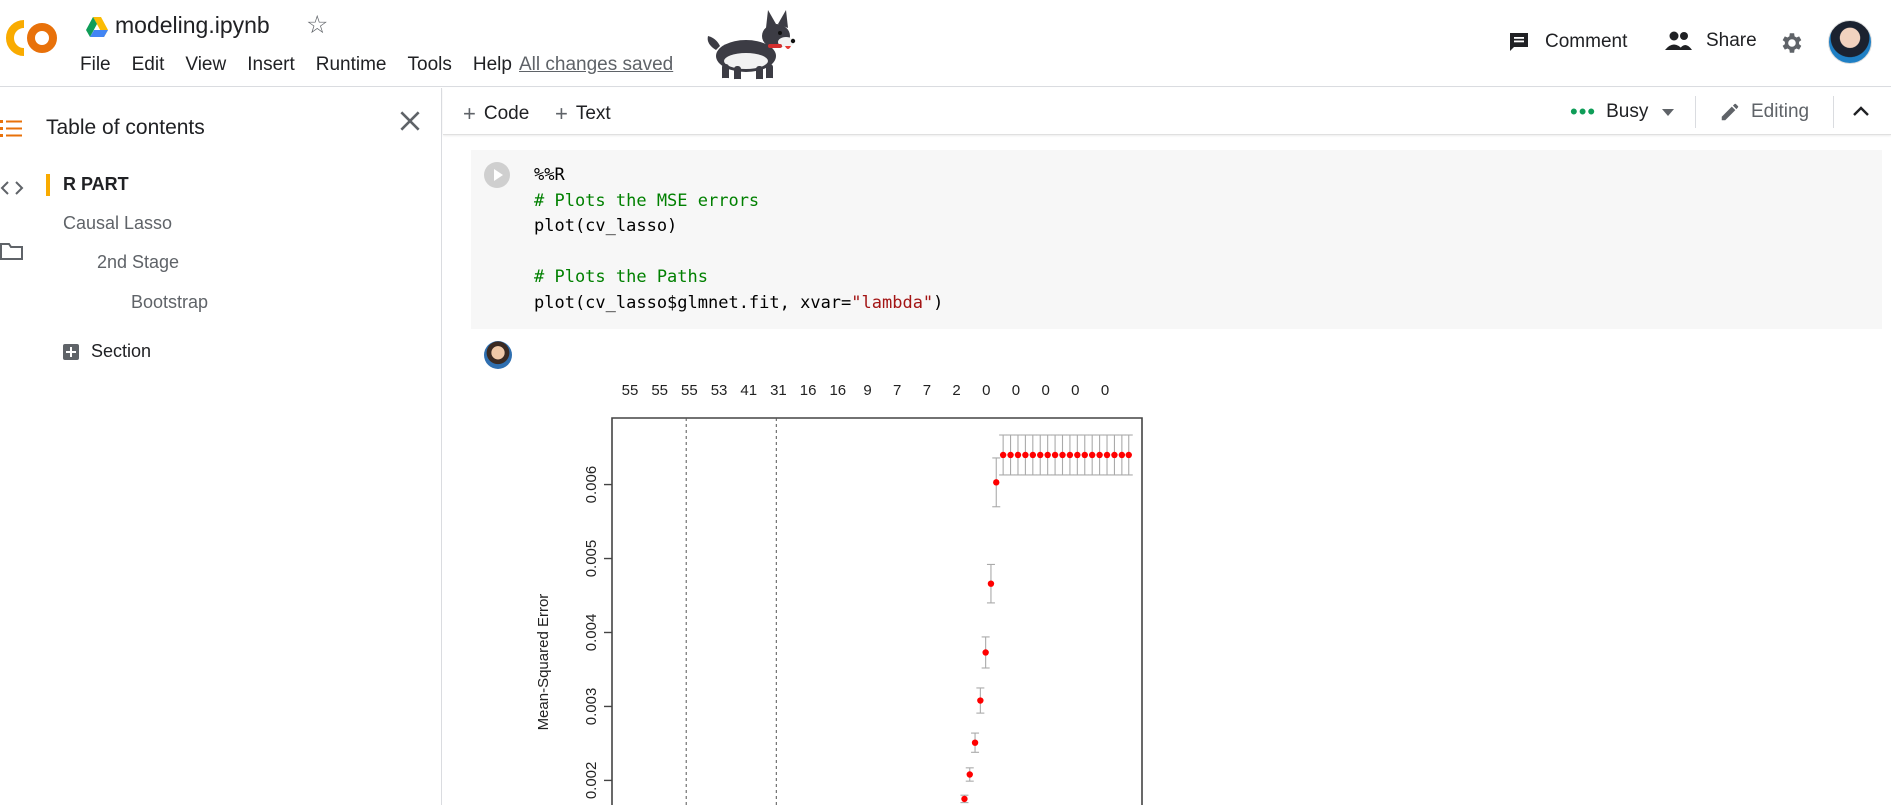 The height and width of the screenshot is (805, 1891). What do you see at coordinates (591, 485) in the screenshot?
I see `y-tick-label: 0.006` at bounding box center [591, 485].